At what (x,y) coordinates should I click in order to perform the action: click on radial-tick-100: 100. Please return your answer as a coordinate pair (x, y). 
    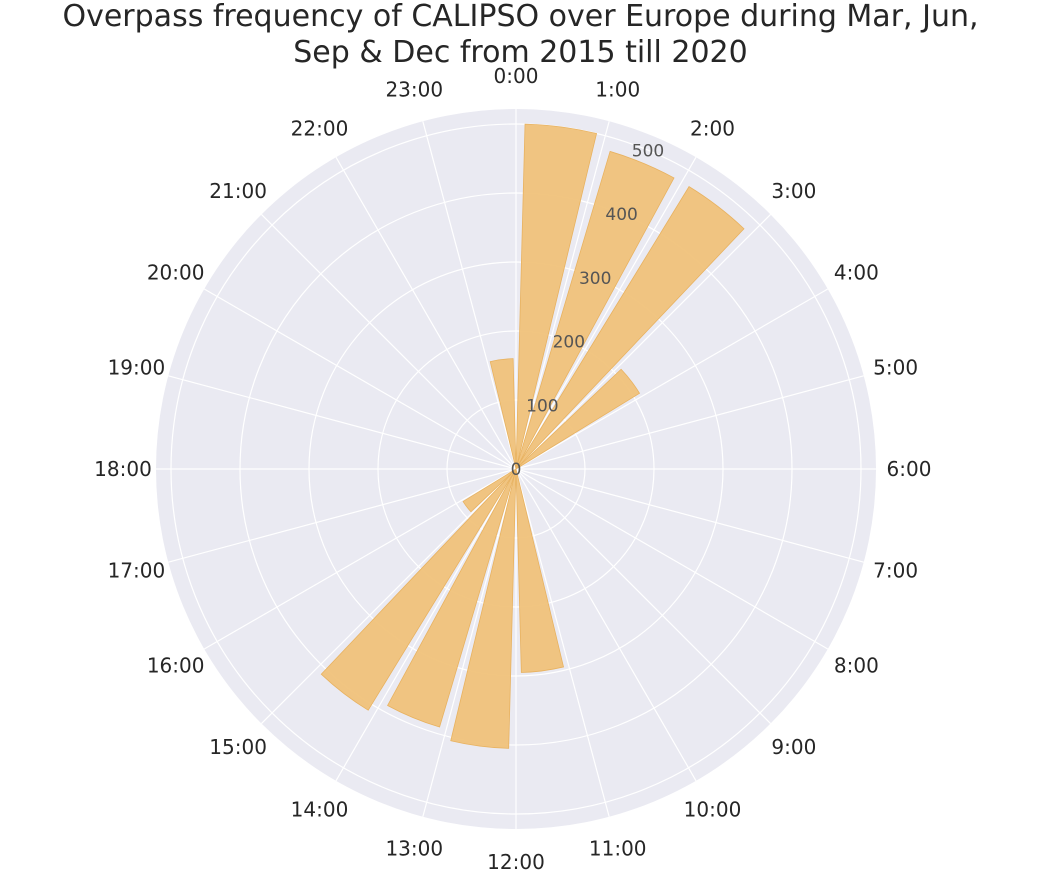
    Looking at the image, I should click on (542, 406).